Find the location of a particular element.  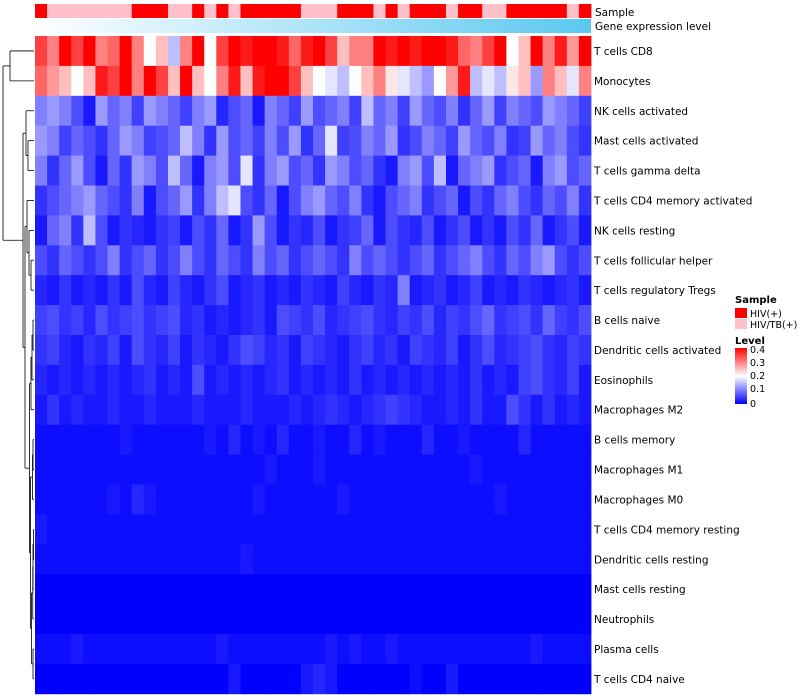

heatmap-cell-r7-c21 is located at coordinates (295, 260).